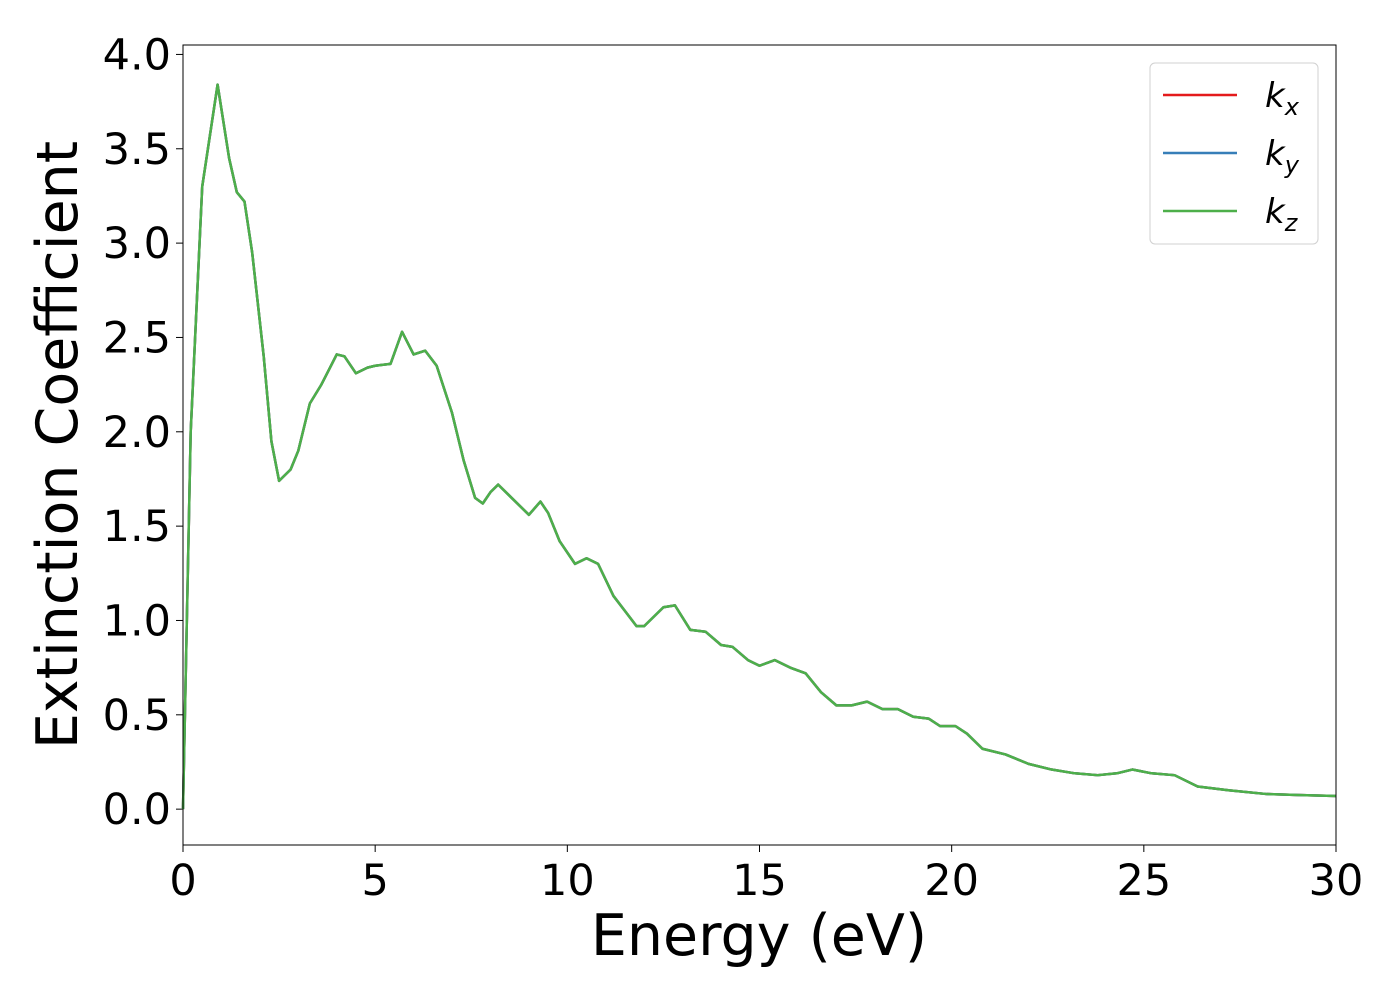 The image size is (1400, 1000). What do you see at coordinates (1336, 881) in the screenshot?
I see `x-tick-label: 30` at bounding box center [1336, 881].